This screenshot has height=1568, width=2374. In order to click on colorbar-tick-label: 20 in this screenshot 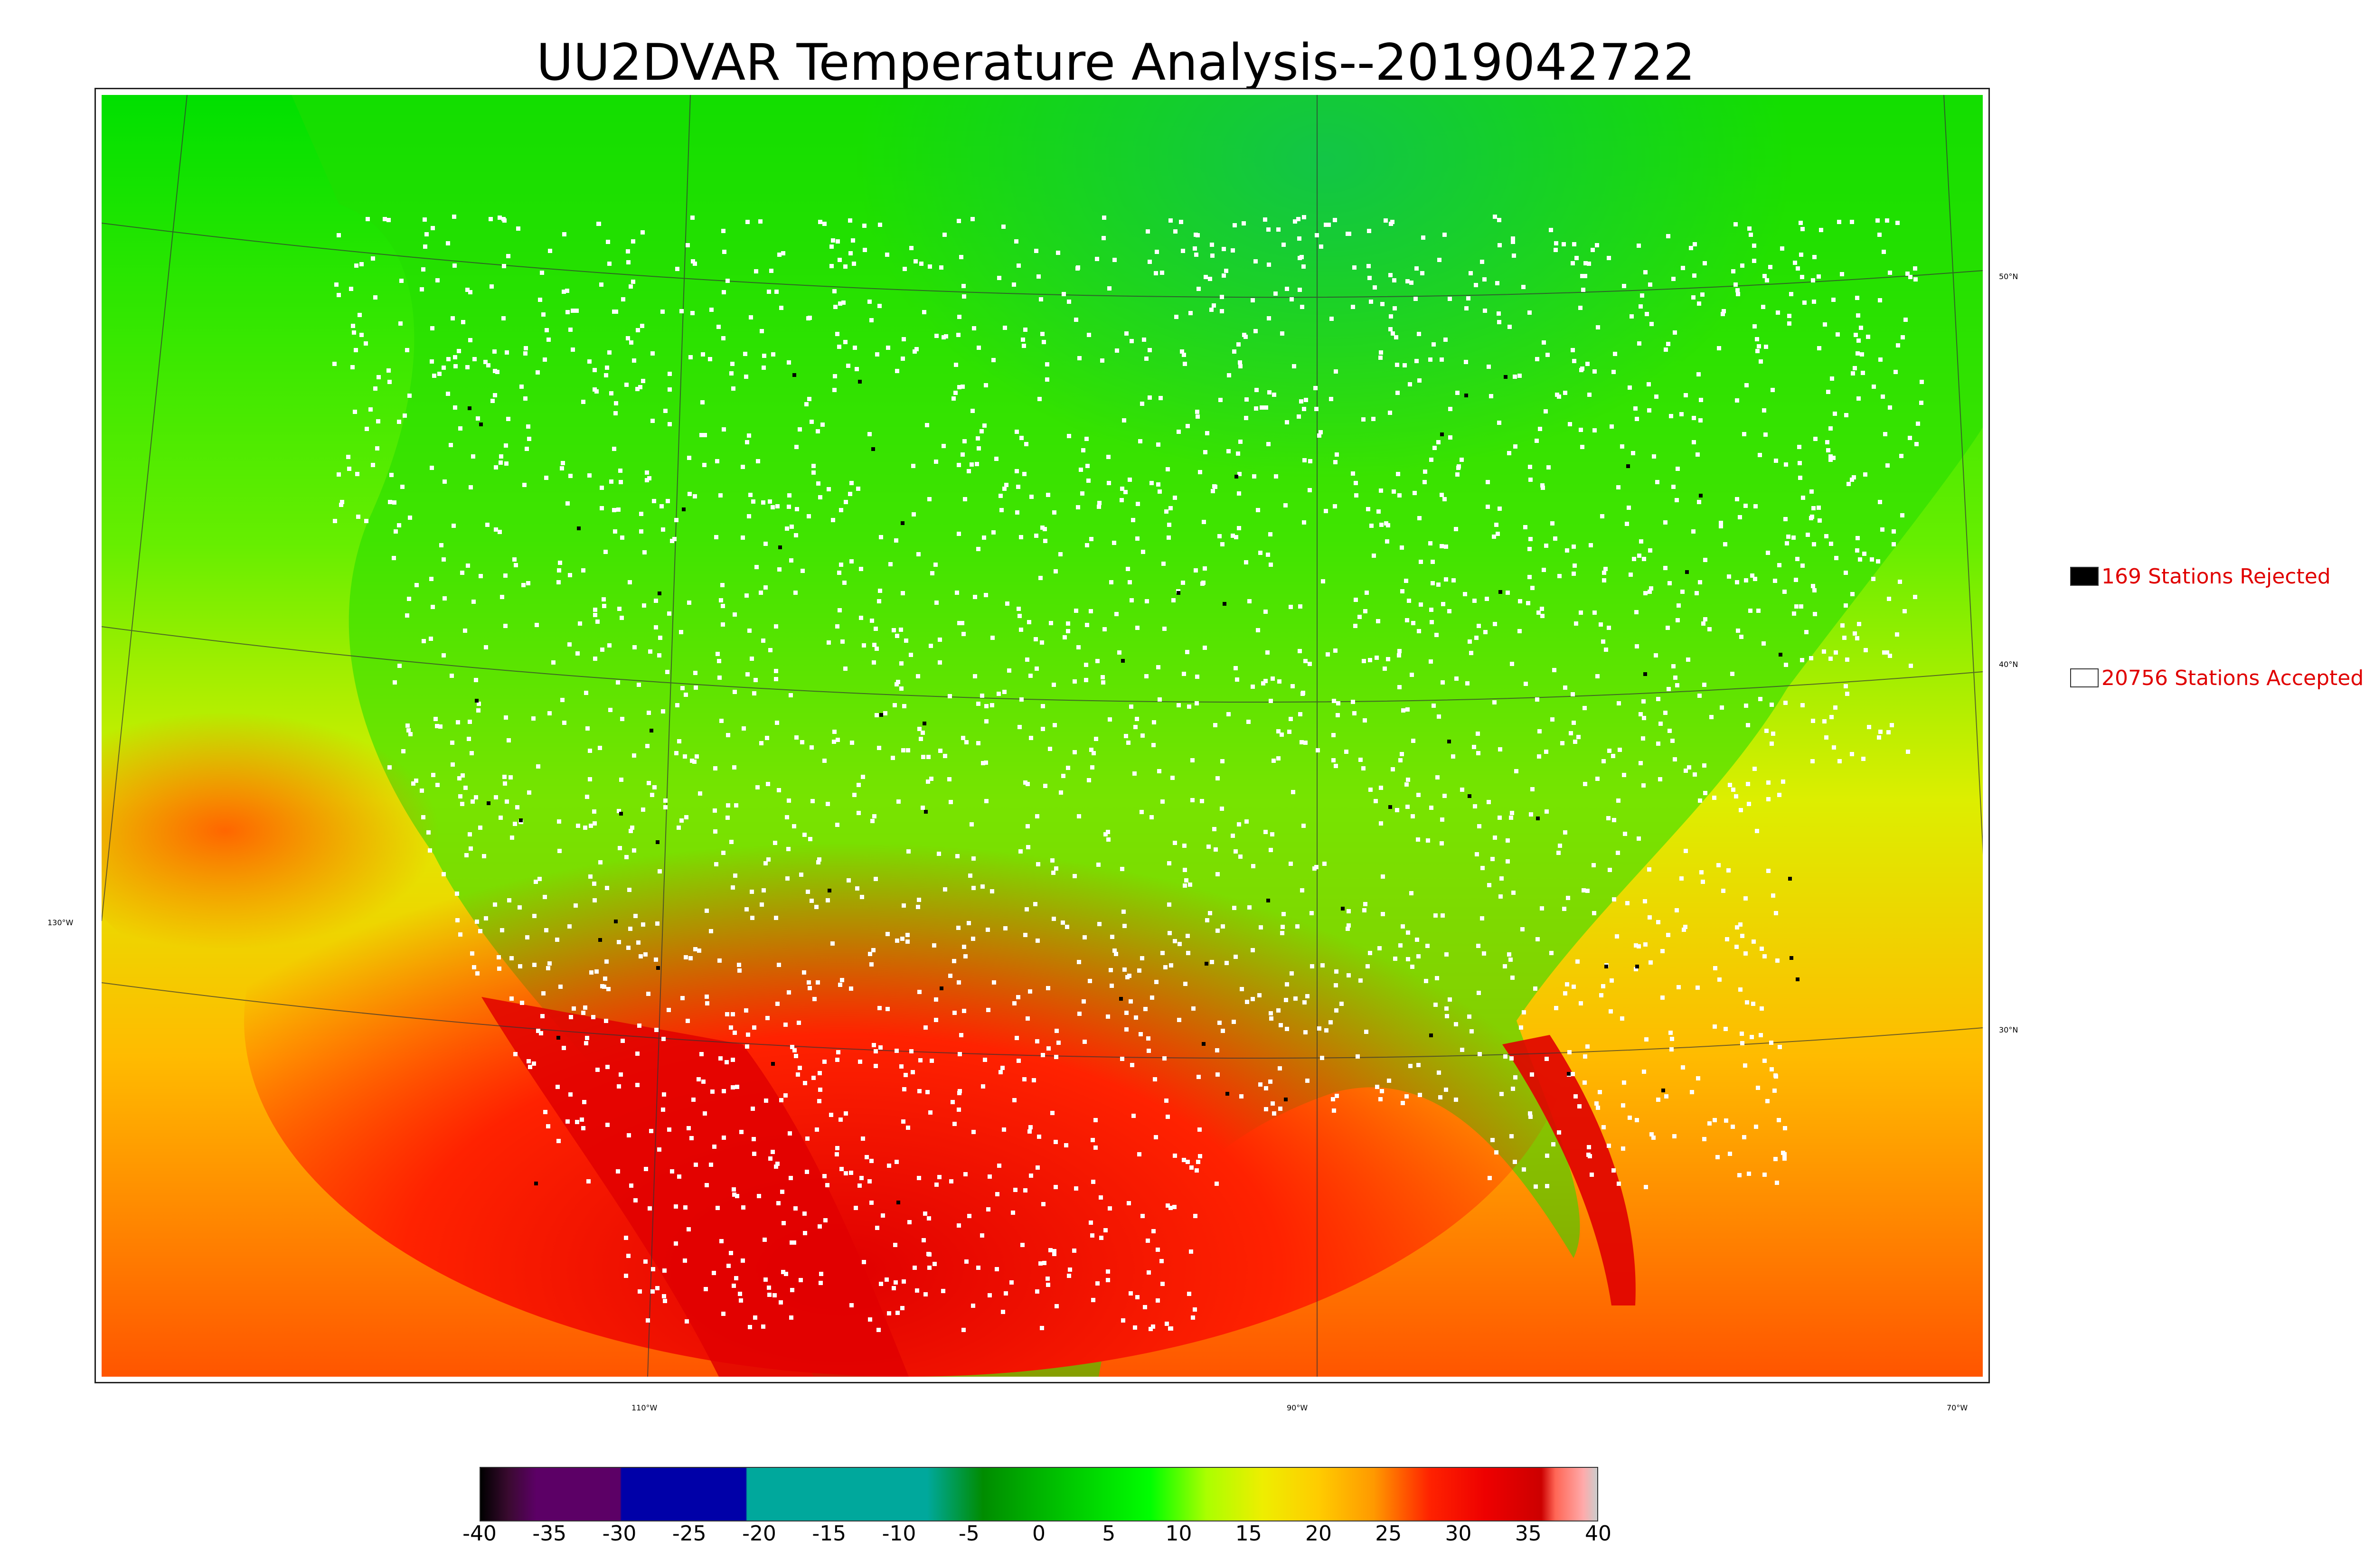, I will do `click(1318, 1534)`.